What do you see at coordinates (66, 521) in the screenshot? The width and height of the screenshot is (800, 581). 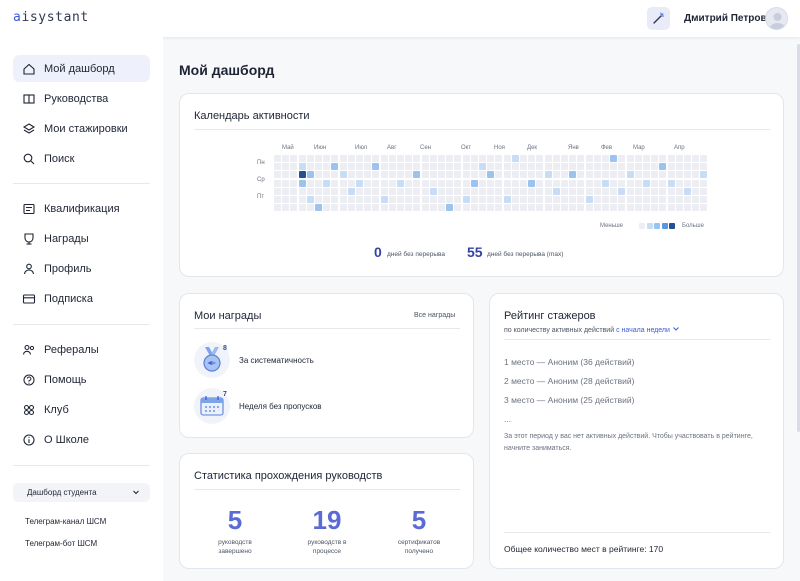 I see `telegram-channel-link: Телеграм-канал ШСМ` at bounding box center [66, 521].